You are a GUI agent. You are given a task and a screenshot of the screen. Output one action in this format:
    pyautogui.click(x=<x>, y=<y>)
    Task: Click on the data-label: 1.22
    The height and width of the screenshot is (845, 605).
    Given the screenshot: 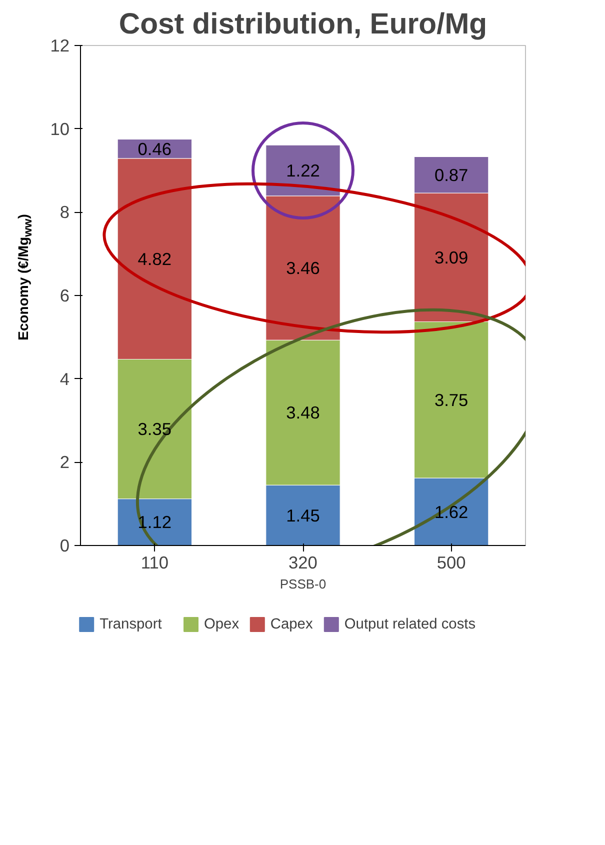 What is the action you would take?
    pyautogui.click(x=303, y=170)
    